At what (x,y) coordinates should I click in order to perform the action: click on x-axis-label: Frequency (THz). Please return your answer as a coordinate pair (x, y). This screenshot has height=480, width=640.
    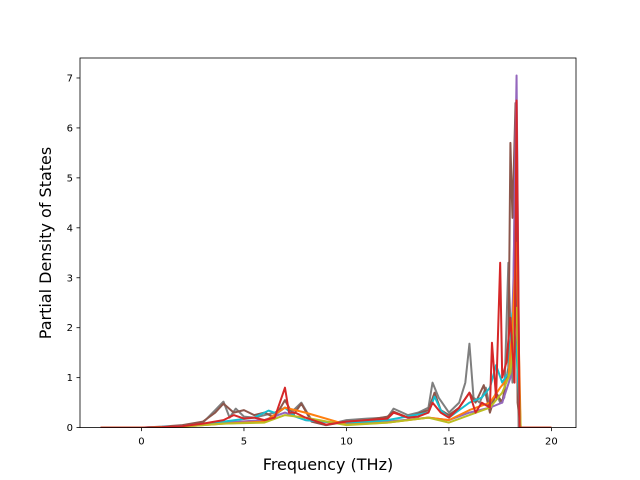
    Looking at the image, I should click on (328, 464).